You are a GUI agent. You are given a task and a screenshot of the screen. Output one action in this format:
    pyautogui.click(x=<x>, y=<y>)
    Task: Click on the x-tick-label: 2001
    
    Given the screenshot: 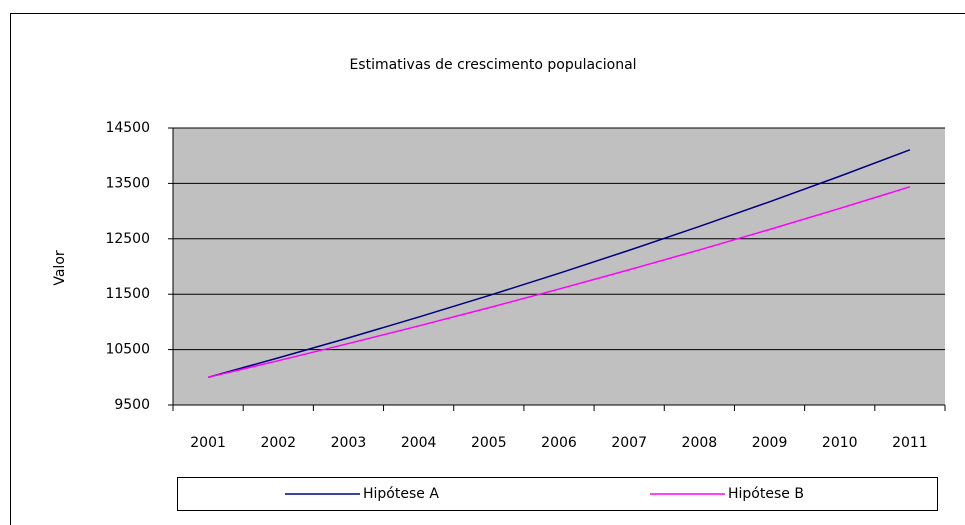 What is the action you would take?
    pyautogui.click(x=208, y=443)
    